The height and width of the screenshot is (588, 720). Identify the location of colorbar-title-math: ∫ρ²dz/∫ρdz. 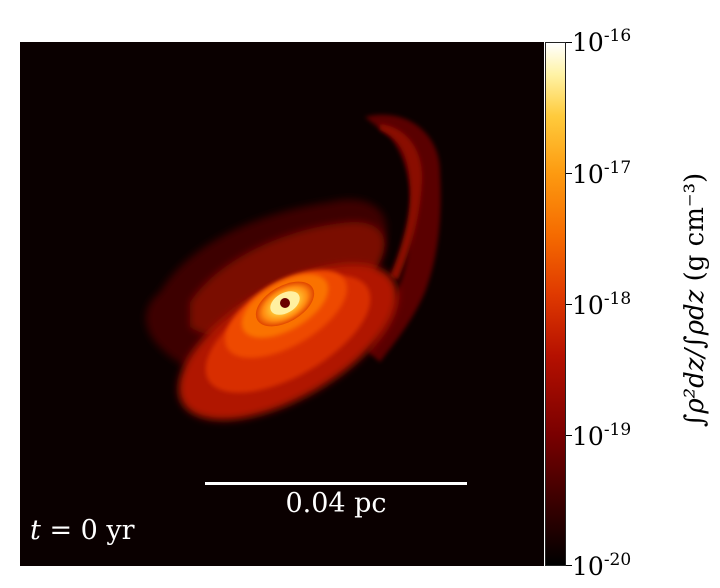
(695, 358).